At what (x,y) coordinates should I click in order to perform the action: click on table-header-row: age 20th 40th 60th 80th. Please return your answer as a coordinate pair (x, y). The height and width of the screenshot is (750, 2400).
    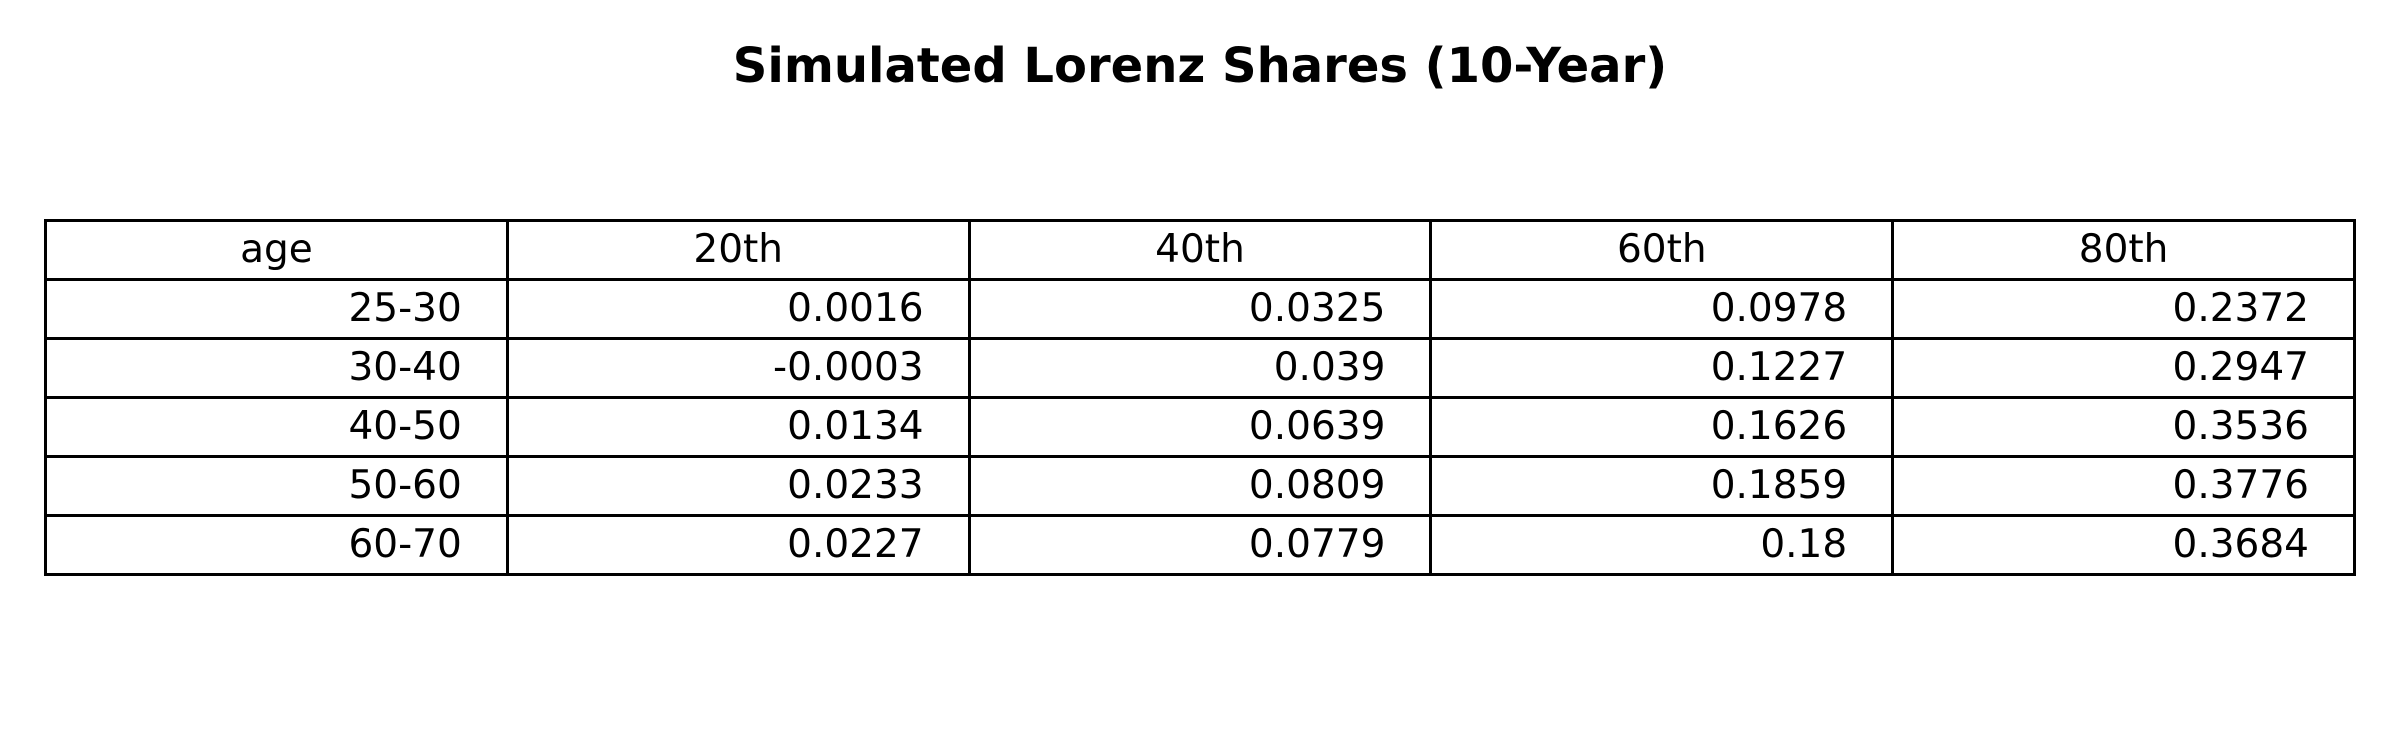
    Looking at the image, I should click on (1200, 250).